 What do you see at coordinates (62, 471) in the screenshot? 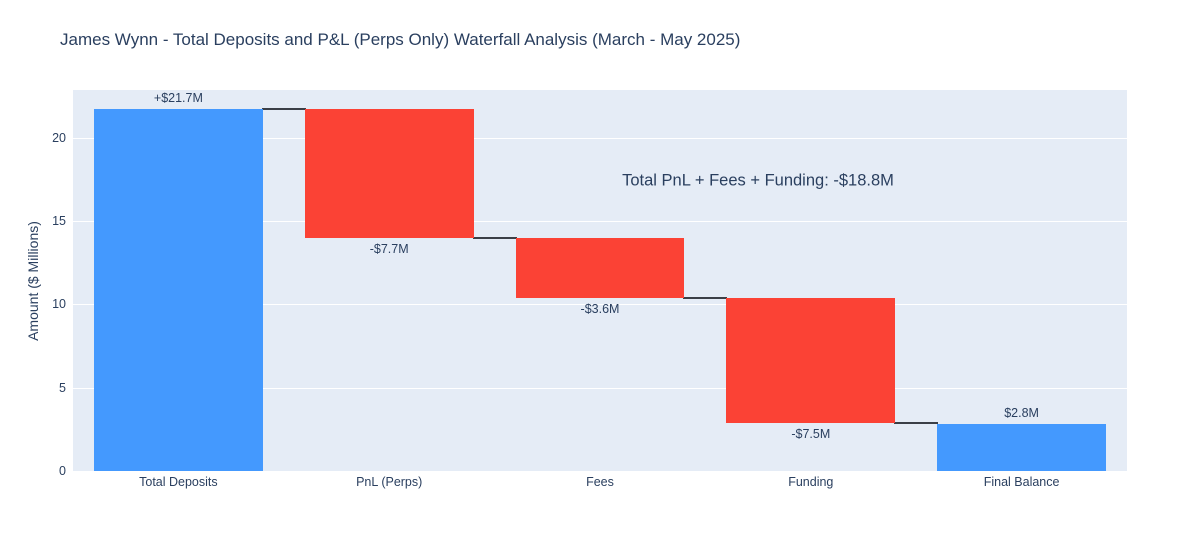
I see `y-tick-0: 0` at bounding box center [62, 471].